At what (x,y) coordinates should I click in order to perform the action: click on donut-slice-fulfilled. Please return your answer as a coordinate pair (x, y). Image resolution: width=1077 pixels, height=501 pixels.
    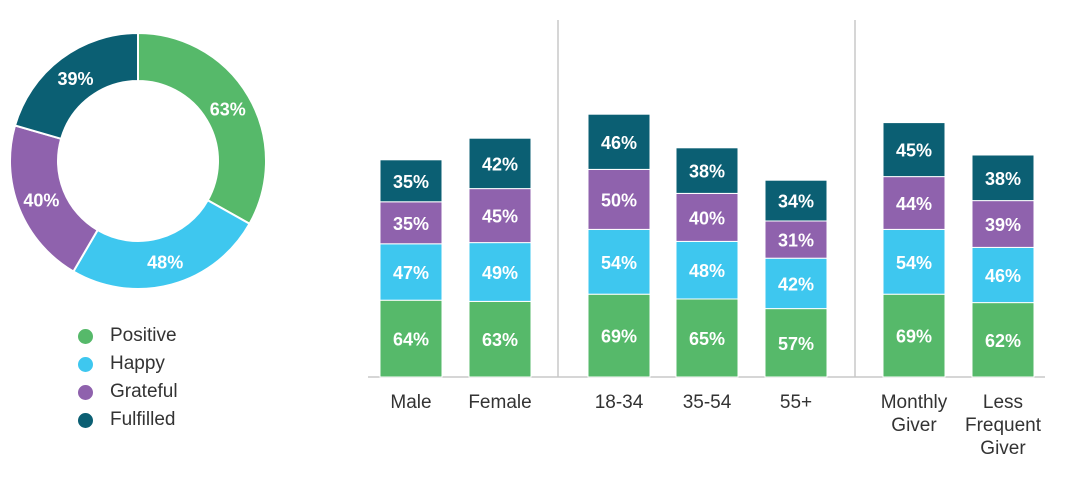
    Looking at the image, I should click on (76, 86).